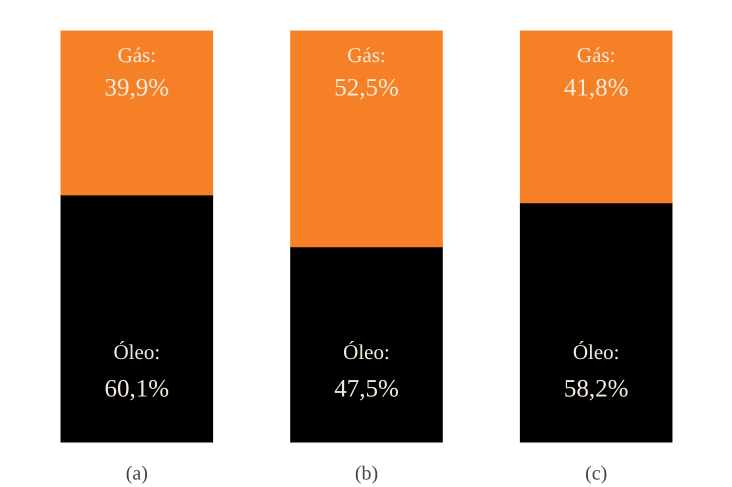 The image size is (732, 487). What do you see at coordinates (596, 473) in the screenshot?
I see `x-tick-label: (c)` at bounding box center [596, 473].